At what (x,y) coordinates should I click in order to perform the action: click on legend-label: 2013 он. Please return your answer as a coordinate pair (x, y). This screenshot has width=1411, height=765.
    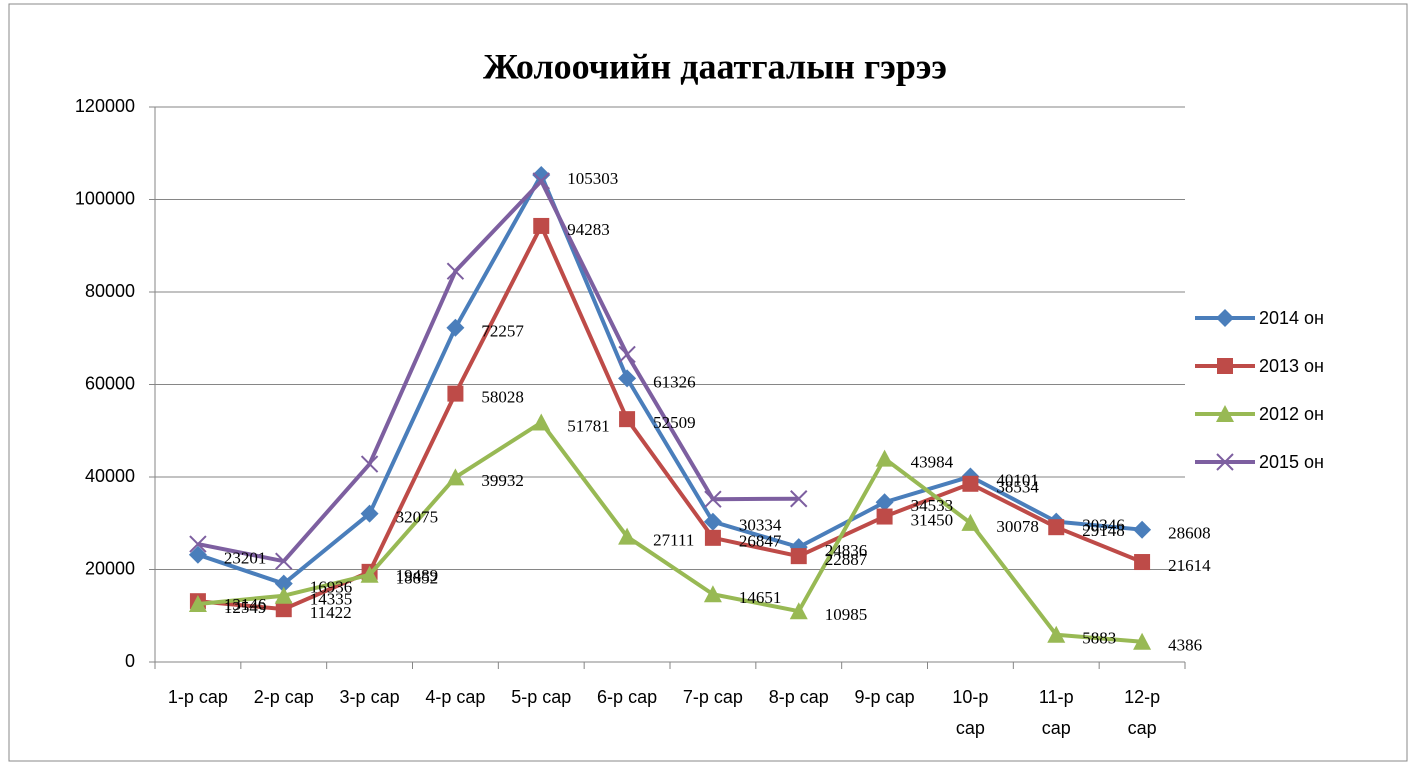
    Looking at the image, I should click on (1291, 366).